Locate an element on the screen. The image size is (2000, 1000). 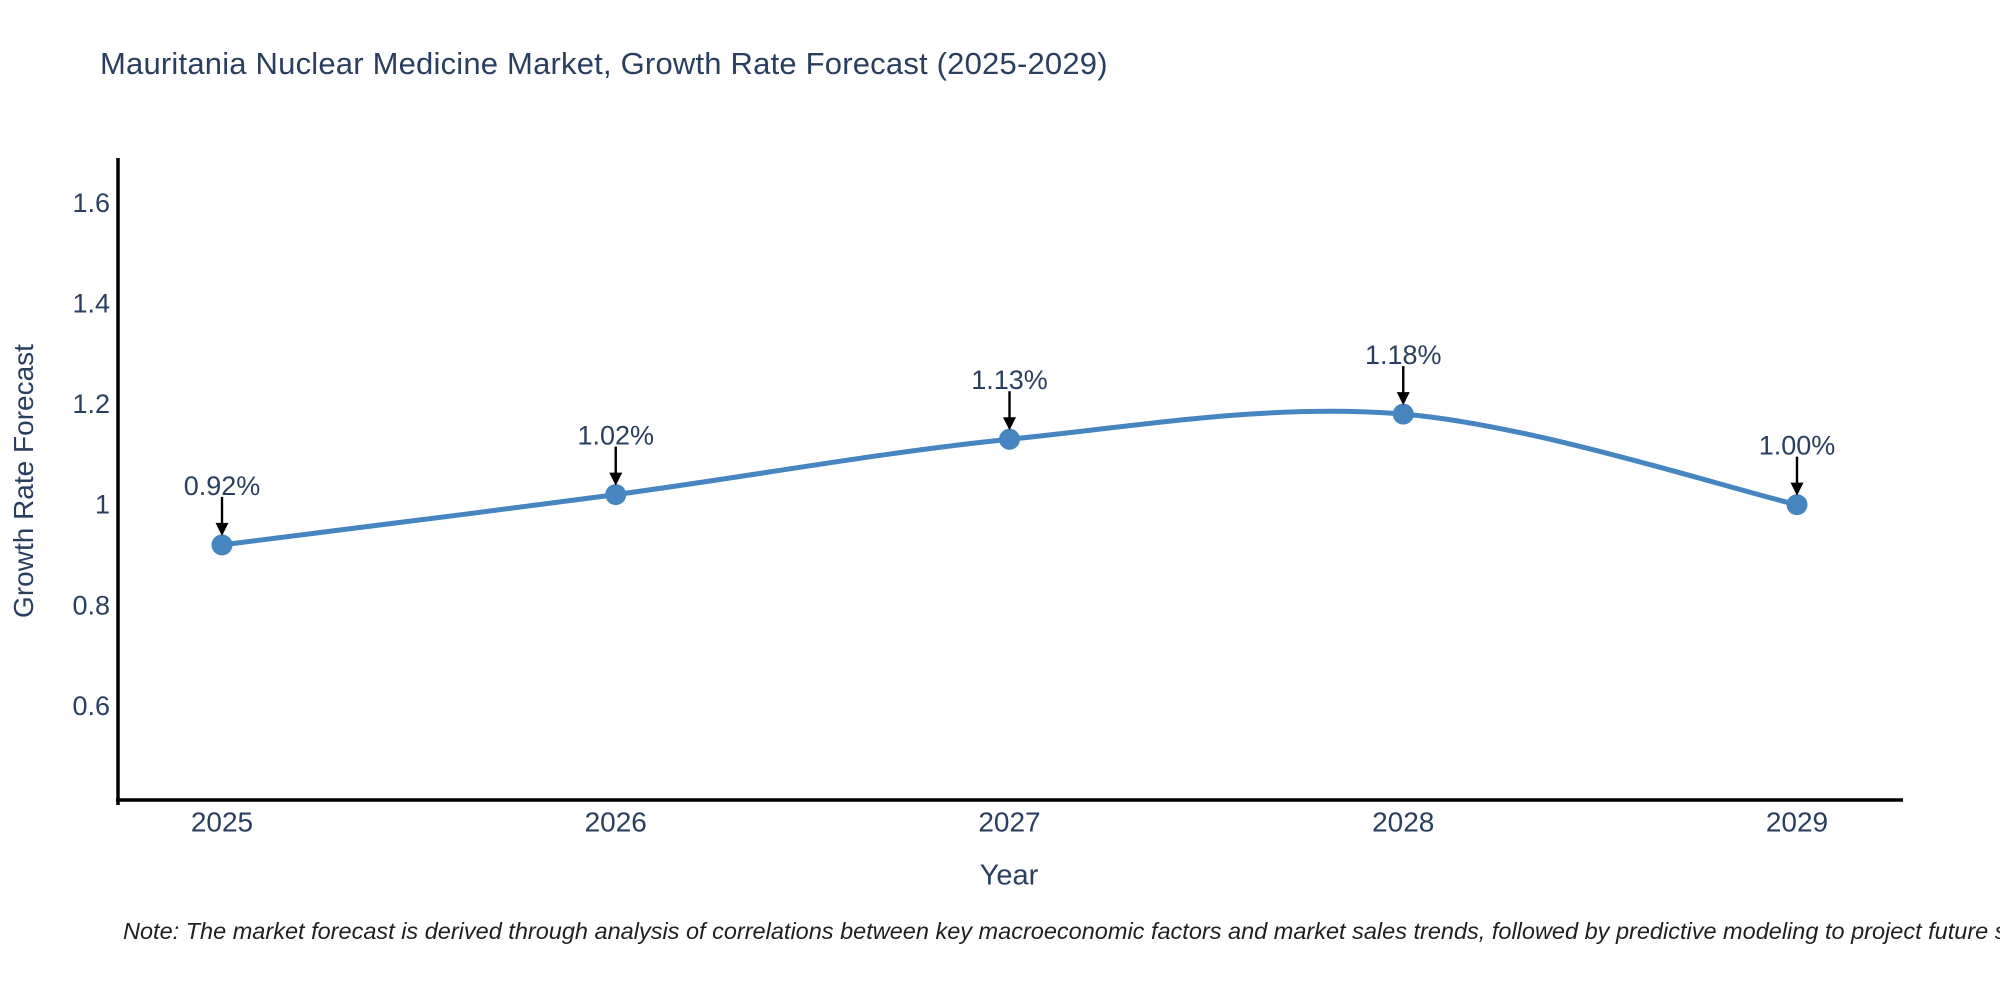
y-tick-label: 1 is located at coordinates (102, 505).